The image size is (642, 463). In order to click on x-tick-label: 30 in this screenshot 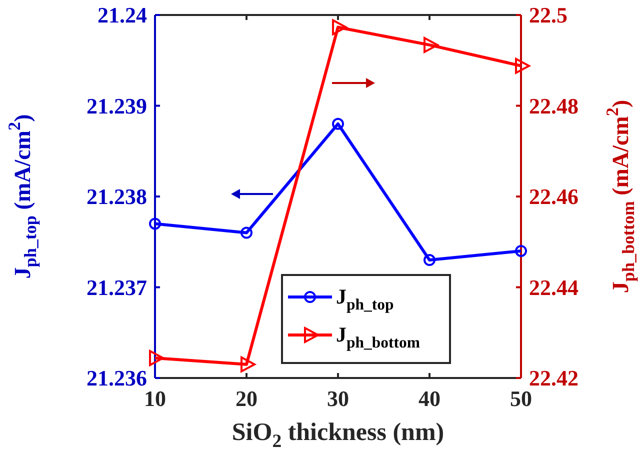, I will do `click(338, 398)`.